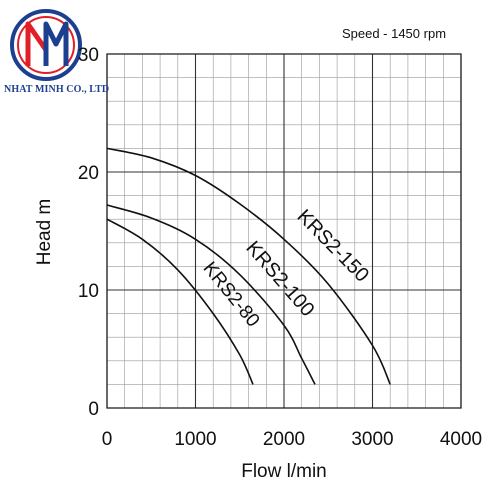 This screenshot has height=500, width=500. Describe the element at coordinates (195, 439) in the screenshot. I see `x-tick-label: 1000` at that location.